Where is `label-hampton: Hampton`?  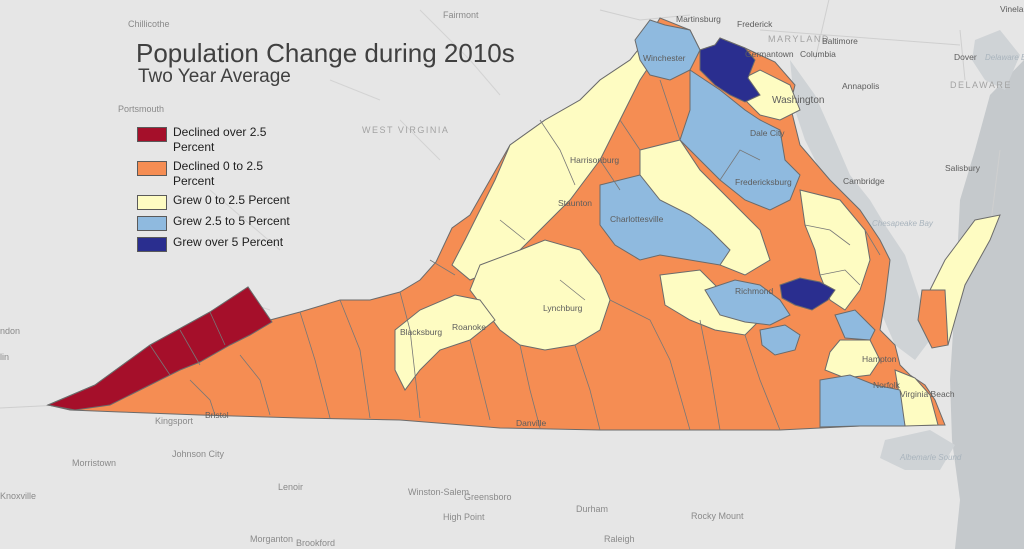
label-hampton: Hampton is located at coordinates (879, 359).